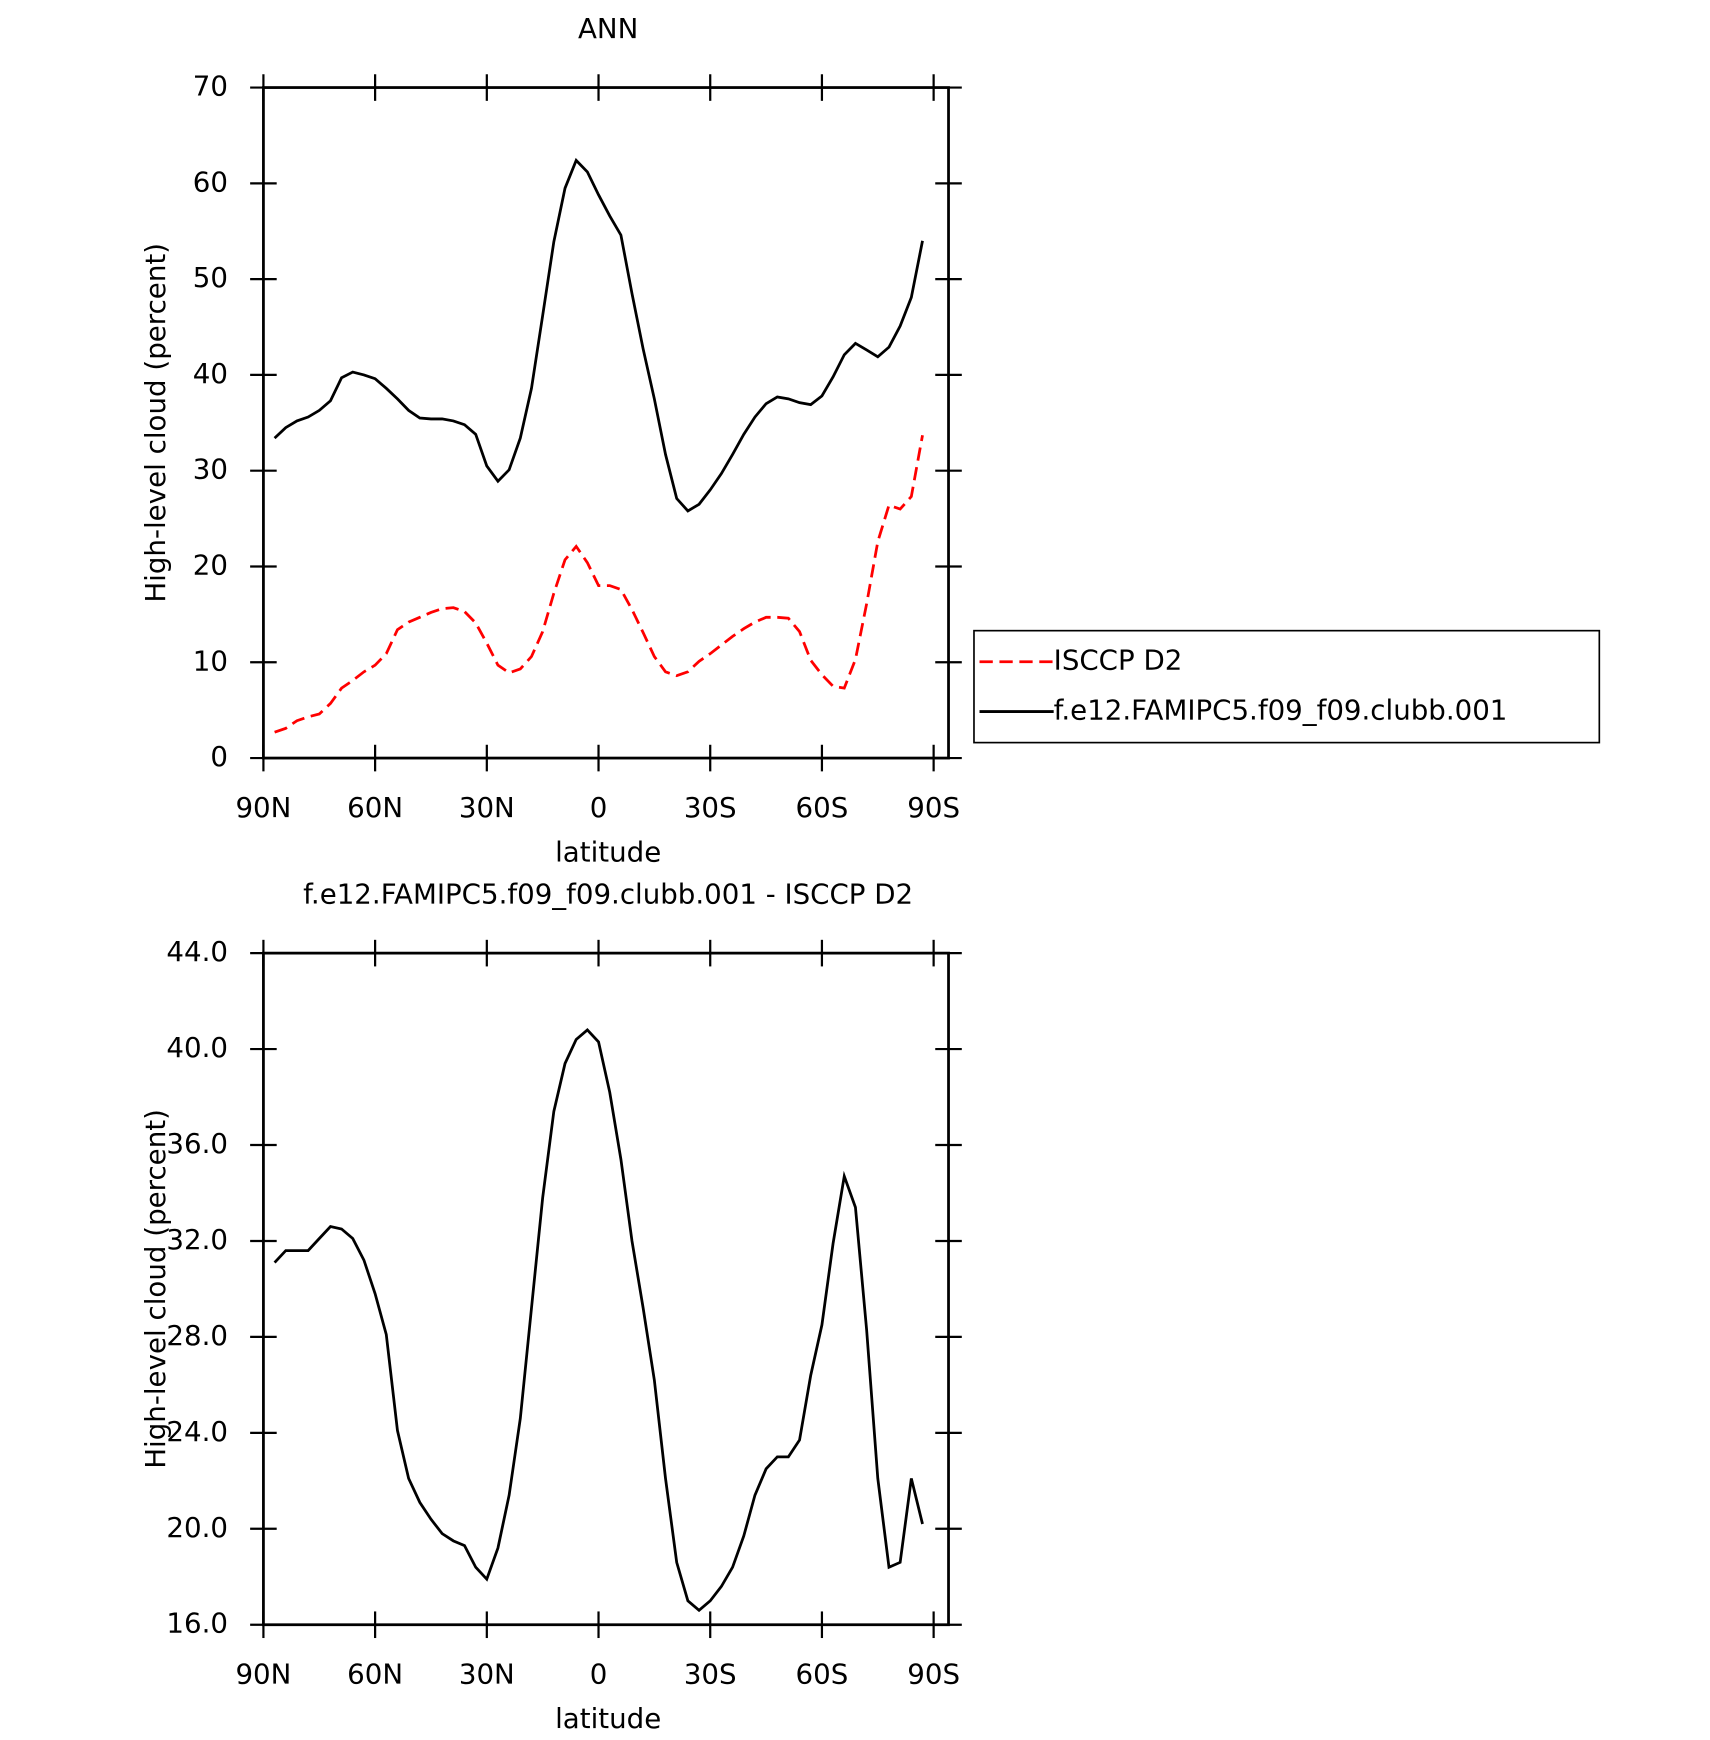 Image resolution: width=1710 pixels, height=1740 pixels. What do you see at coordinates (197, 1143) in the screenshot?
I see `y-tick-label: 36.0` at bounding box center [197, 1143].